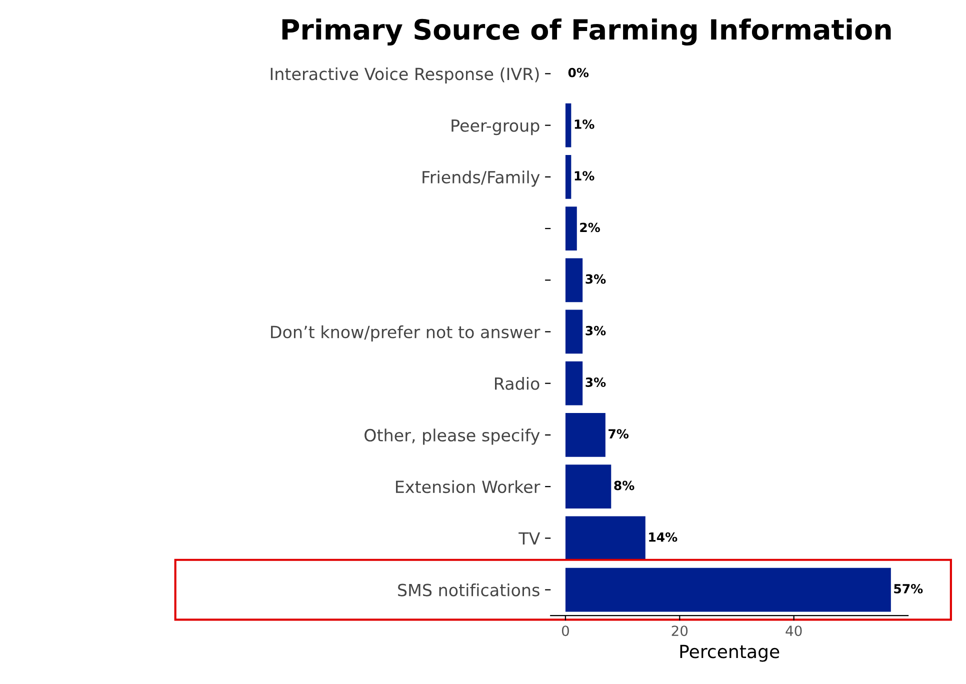 The width and height of the screenshot is (966, 684). What do you see at coordinates (578, 73) in the screenshot?
I see `data-label: 0%` at bounding box center [578, 73].